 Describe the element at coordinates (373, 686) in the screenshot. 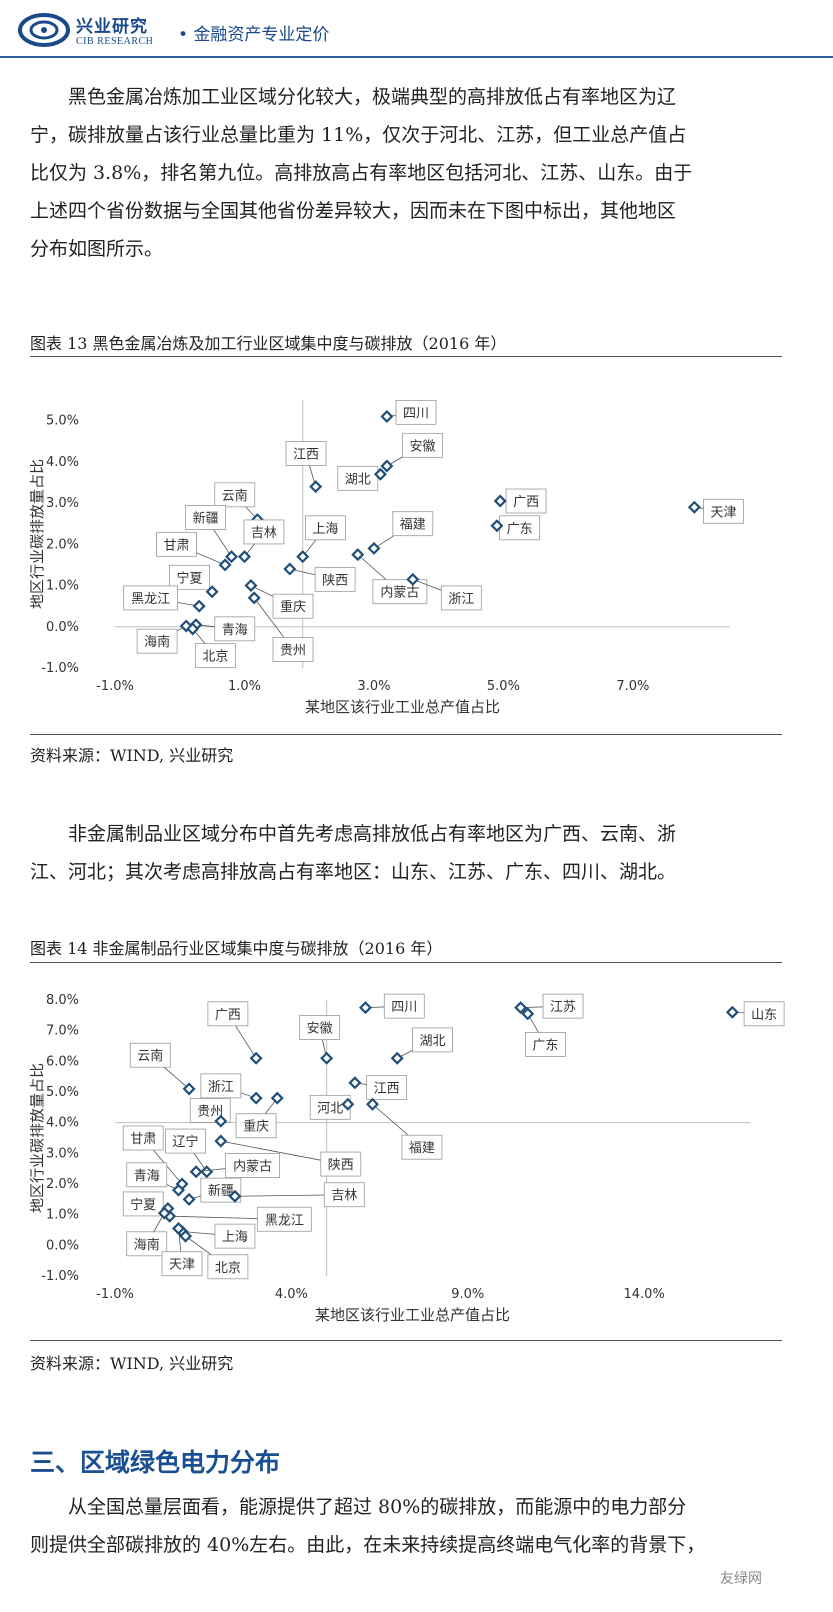

I see `x-tick-label: 3.0%` at that location.